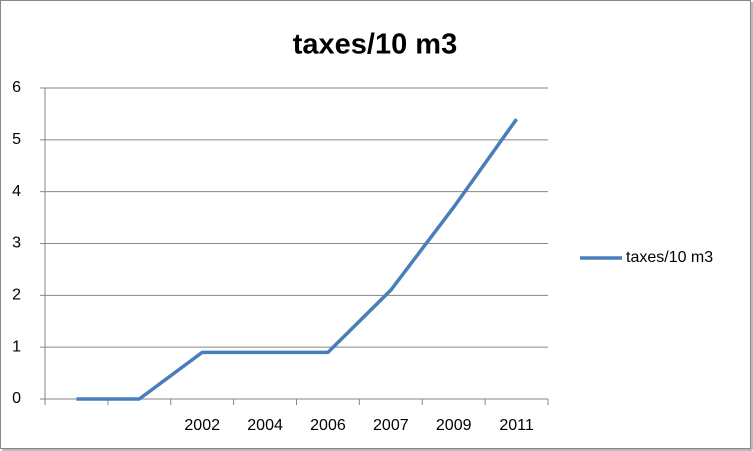  I want to click on x-tick-label: 2009, so click(454, 425).